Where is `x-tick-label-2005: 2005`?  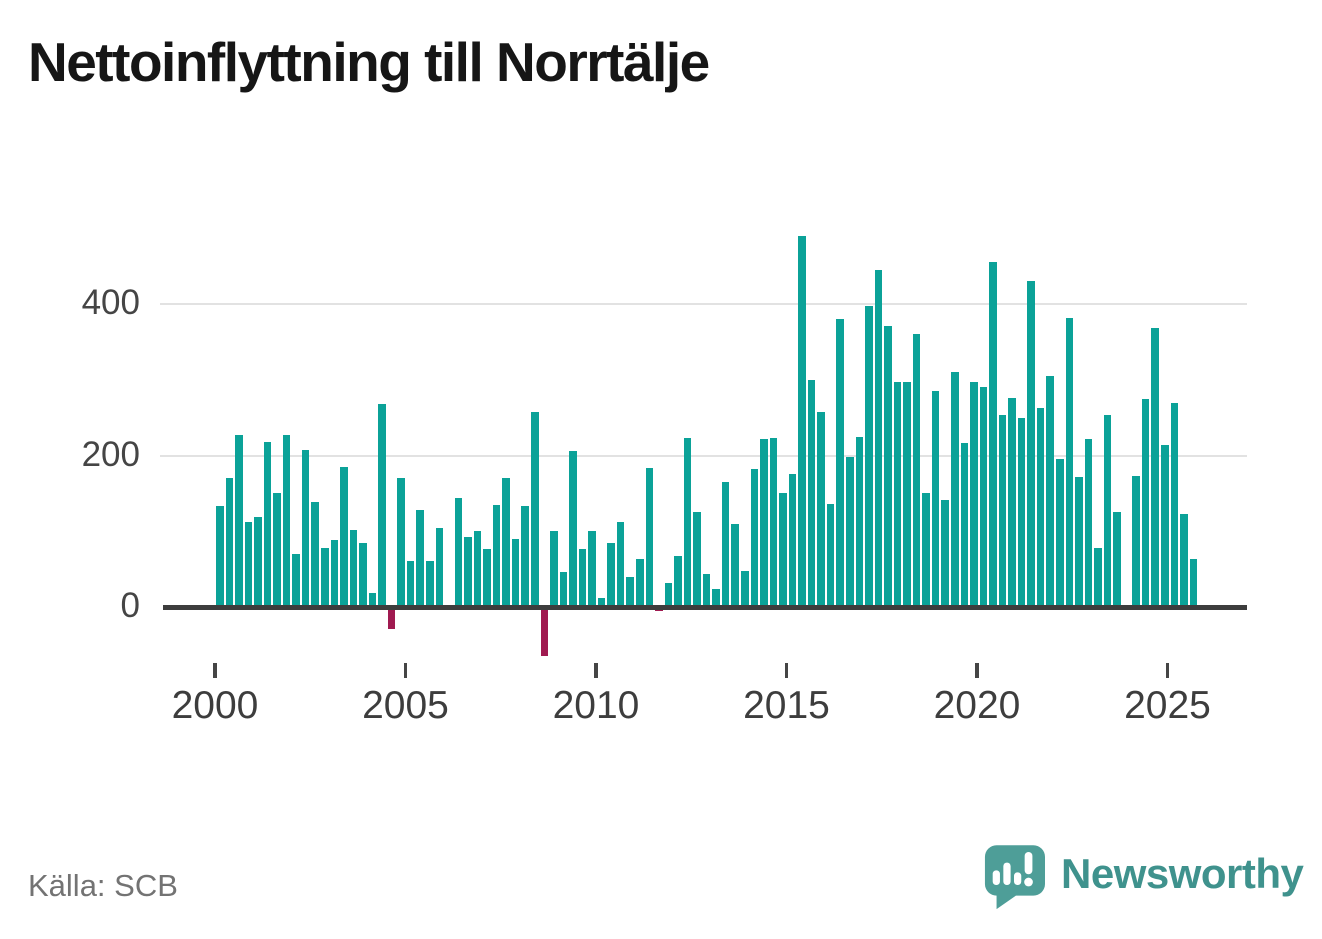 x-tick-label-2005: 2005 is located at coordinates (405, 705).